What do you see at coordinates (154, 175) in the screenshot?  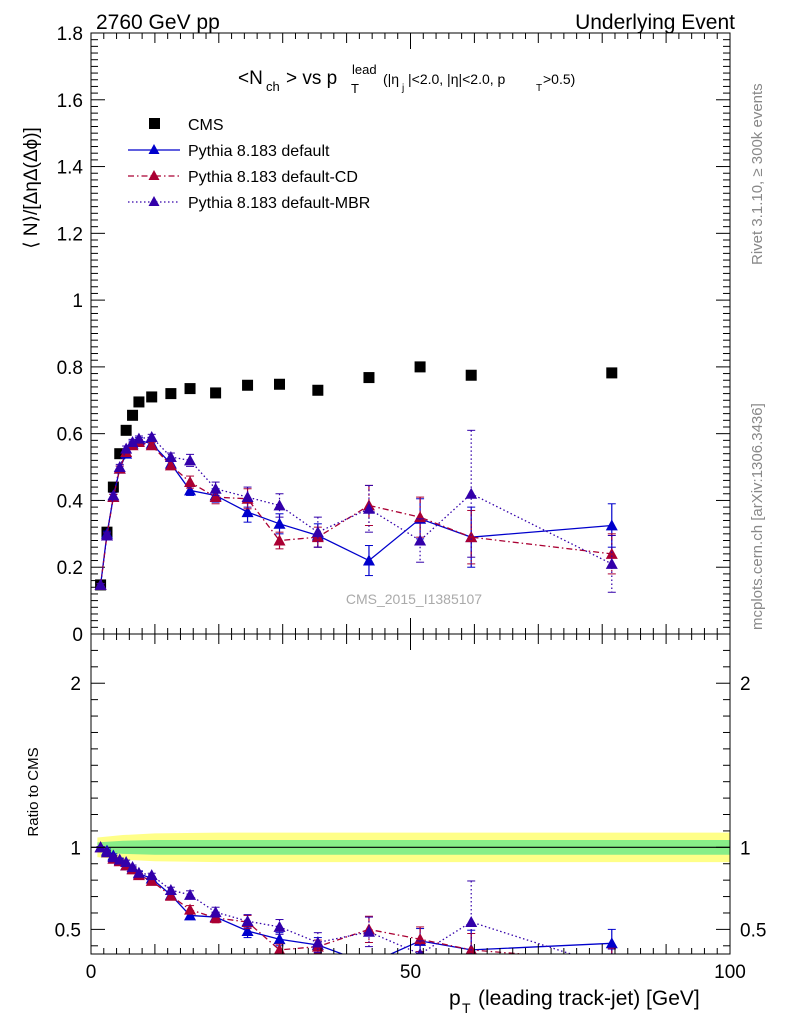 I see `legend-marker-default-cd` at bounding box center [154, 175].